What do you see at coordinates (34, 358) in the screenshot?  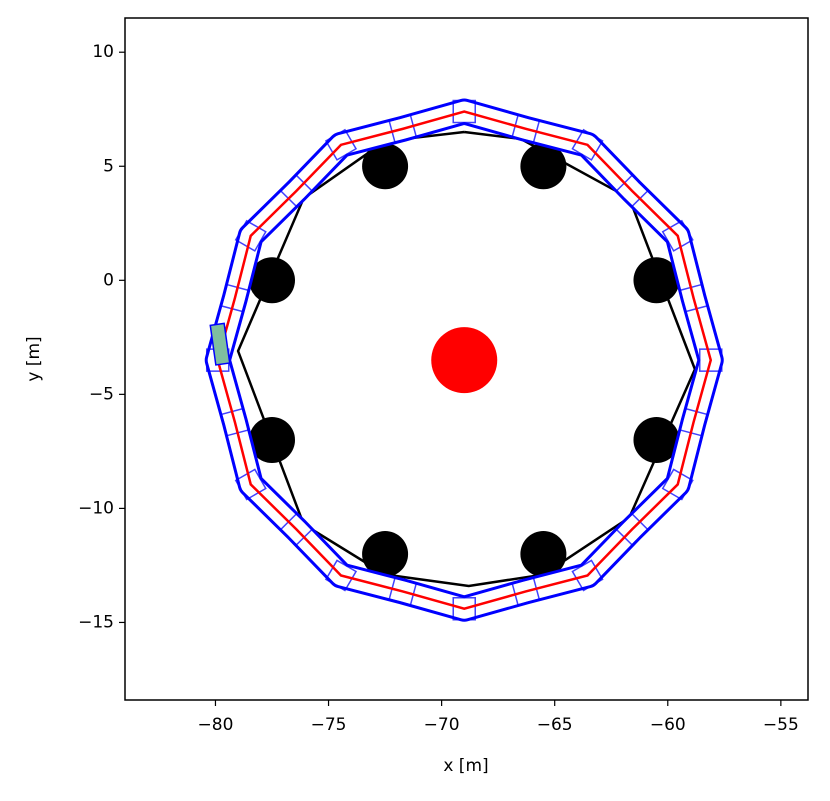 I see `y-axis-label: y [m]` at bounding box center [34, 358].